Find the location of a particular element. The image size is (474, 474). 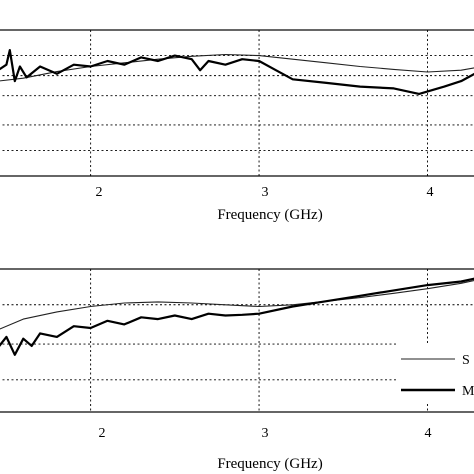

legend: S M is located at coordinates (435, 373).